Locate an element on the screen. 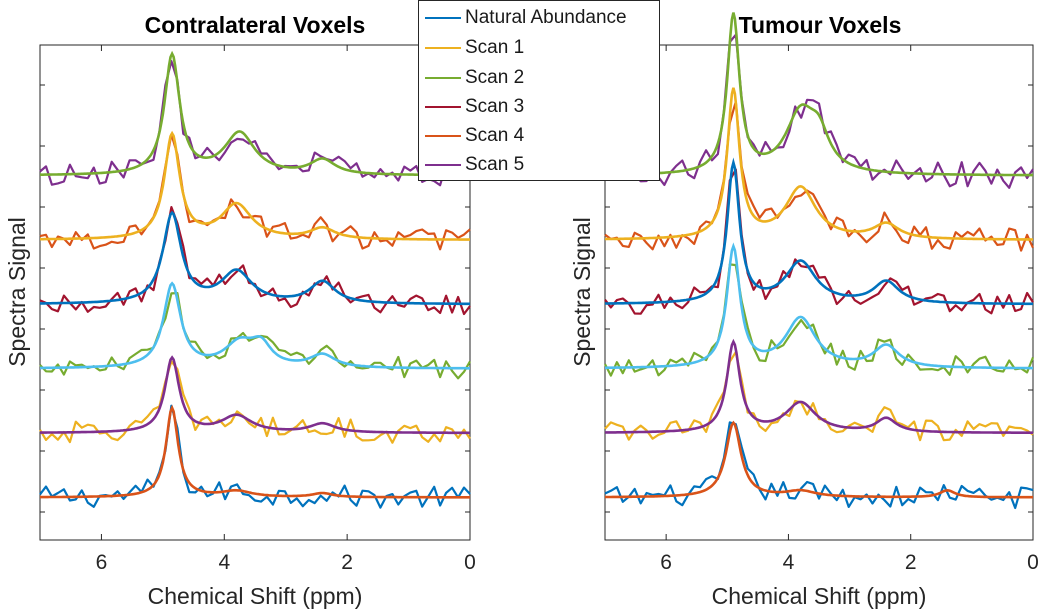 This screenshot has width=1050, height=610. legend-item-scan-4: Scan 4 is located at coordinates (539, 135).